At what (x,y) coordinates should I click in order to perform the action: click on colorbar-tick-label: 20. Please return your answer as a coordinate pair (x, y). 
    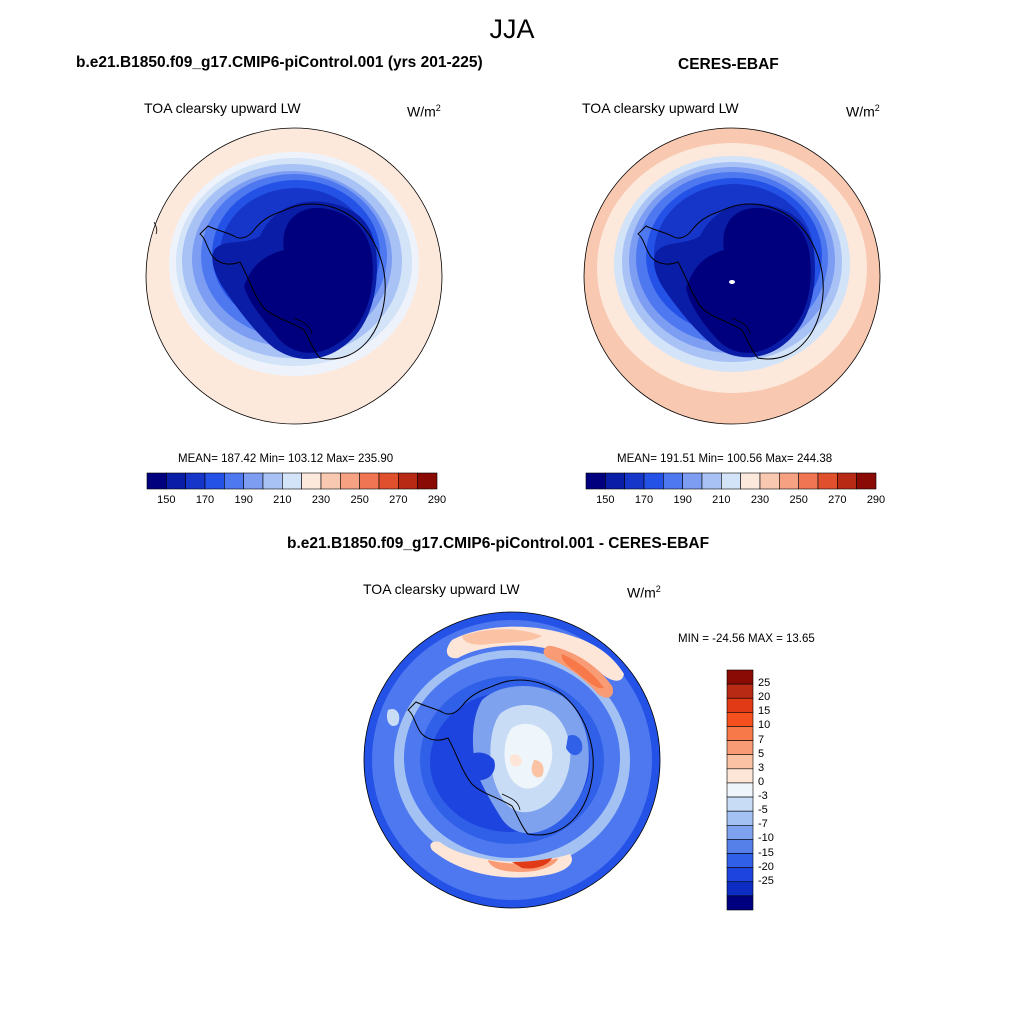
    Looking at the image, I should click on (764, 697).